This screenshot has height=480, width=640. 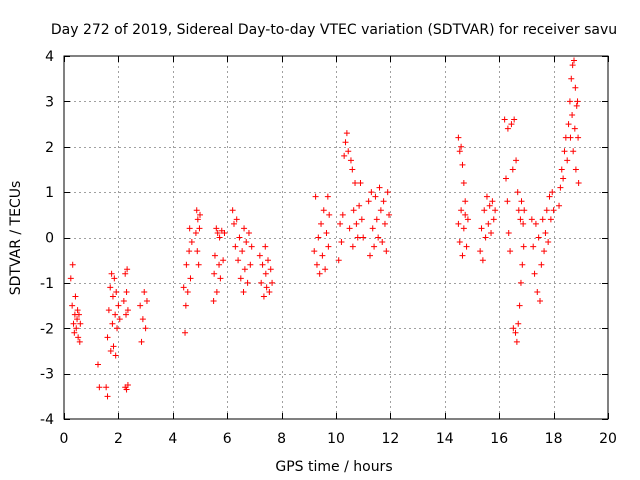 I want to click on x-tick-label: 2, so click(x=118, y=439).